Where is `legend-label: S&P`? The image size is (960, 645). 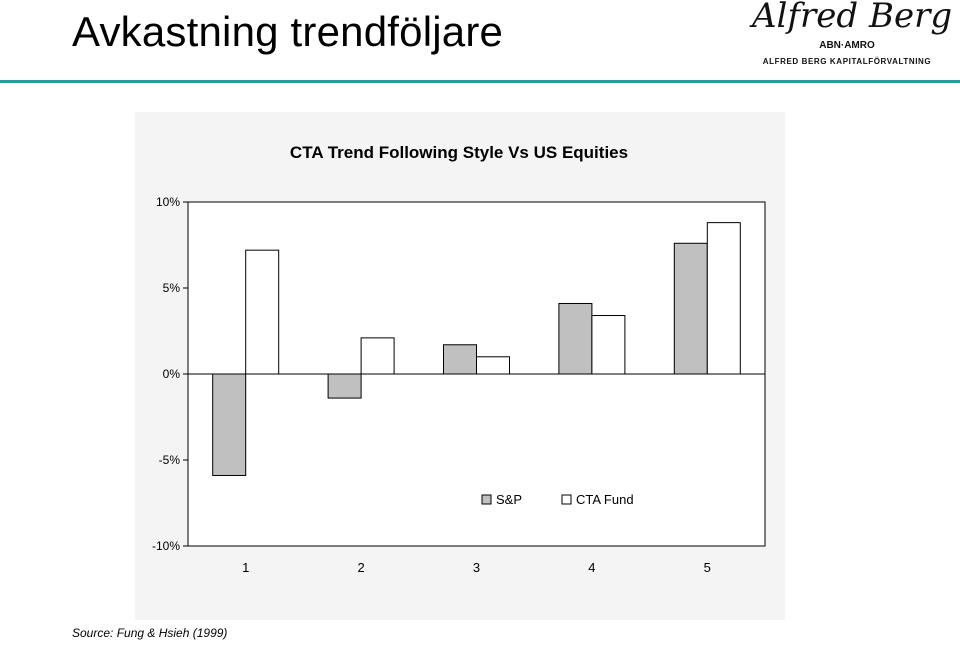 legend-label: S&P is located at coordinates (509, 499).